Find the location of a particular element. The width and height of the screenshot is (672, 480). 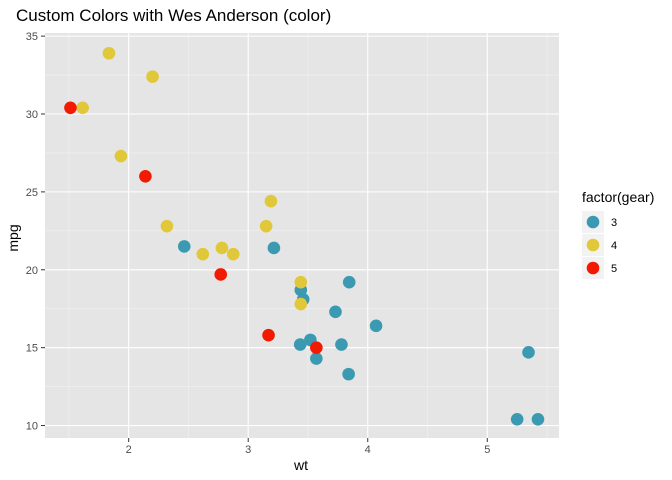

legend-title: factor(gear) is located at coordinates (618, 197).